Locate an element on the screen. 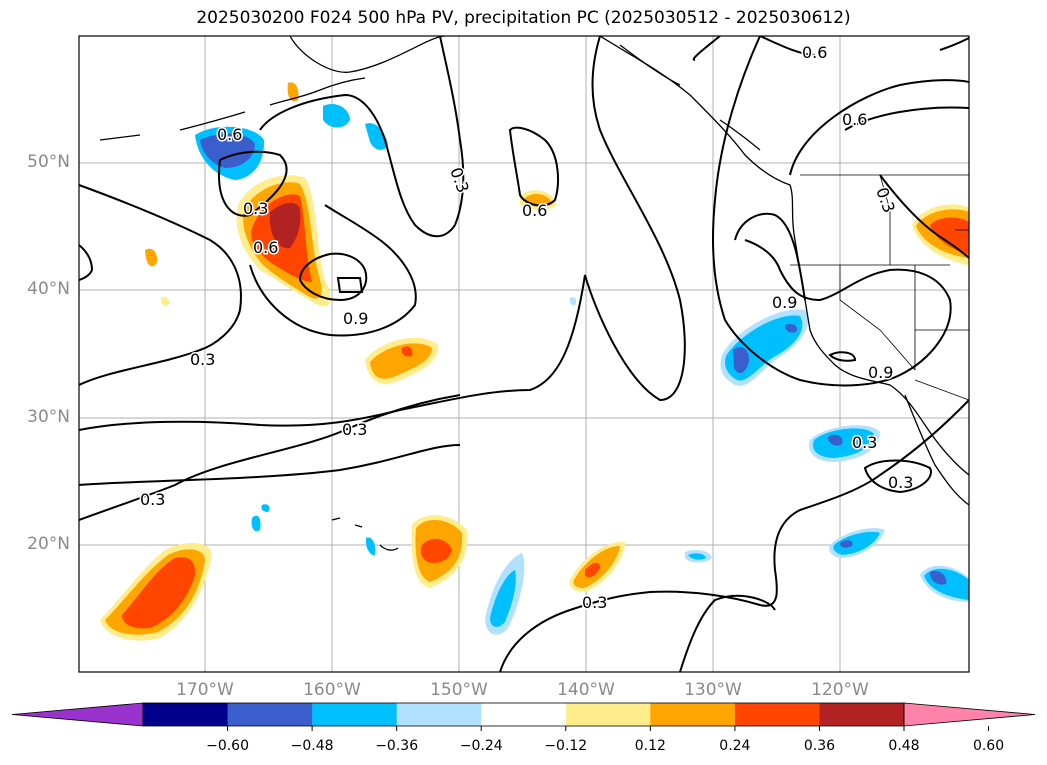 This screenshot has height=765, width=1047. lon-label: 130°W is located at coordinates (713, 690).